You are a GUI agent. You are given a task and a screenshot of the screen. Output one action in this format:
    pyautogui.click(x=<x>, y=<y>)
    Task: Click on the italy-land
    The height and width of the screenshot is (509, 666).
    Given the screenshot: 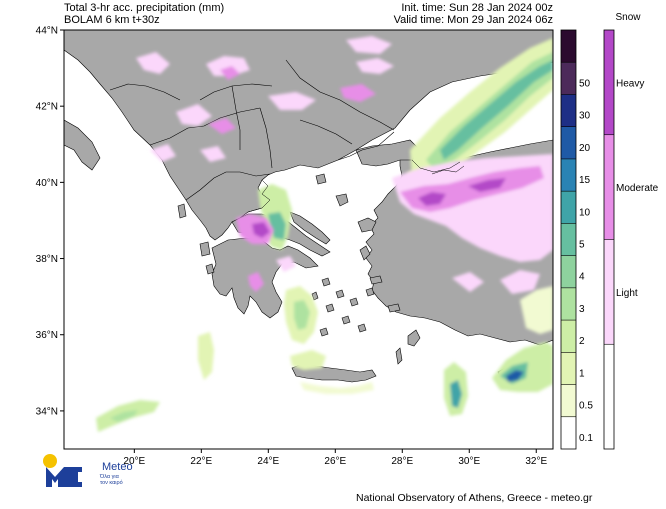 What is the action you would take?
    pyautogui.click(x=82, y=145)
    